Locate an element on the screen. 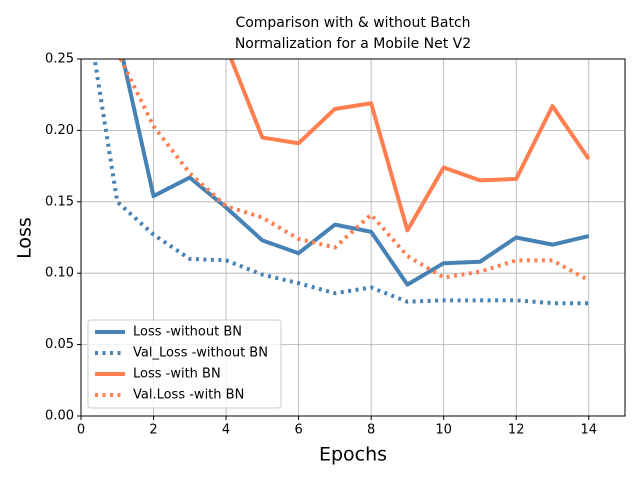 The height and width of the screenshot is (480, 640). y-tick-label: 0.10 is located at coordinates (59, 273).